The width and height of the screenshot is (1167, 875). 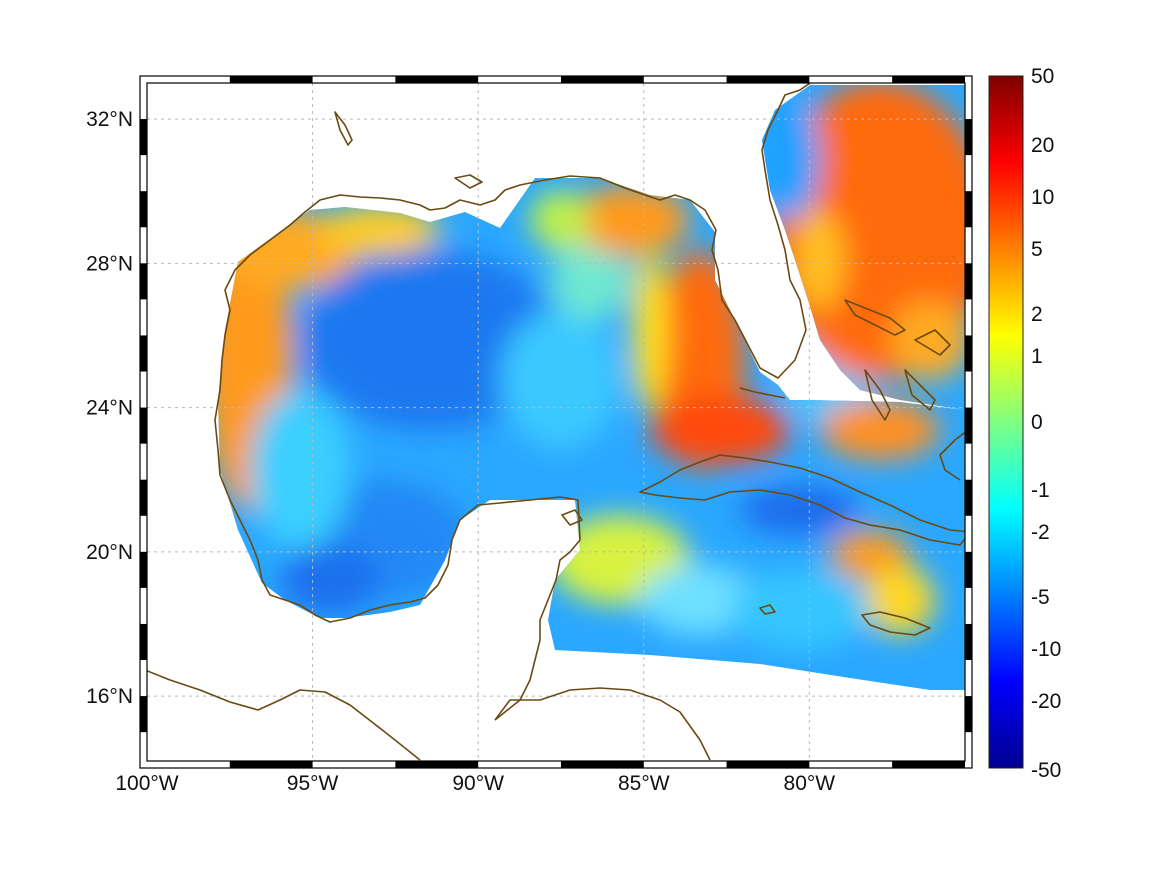 What do you see at coordinates (313, 783) in the screenshot?
I see `lon-tick-label: 95°W` at bounding box center [313, 783].